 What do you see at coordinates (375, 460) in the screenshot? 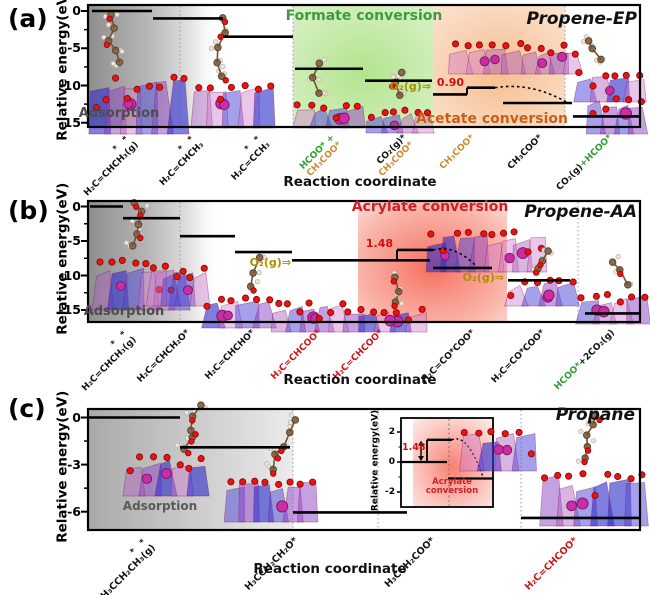
I see `inset-ylabel: Relative energy(eV)` at bounding box center [375, 460].